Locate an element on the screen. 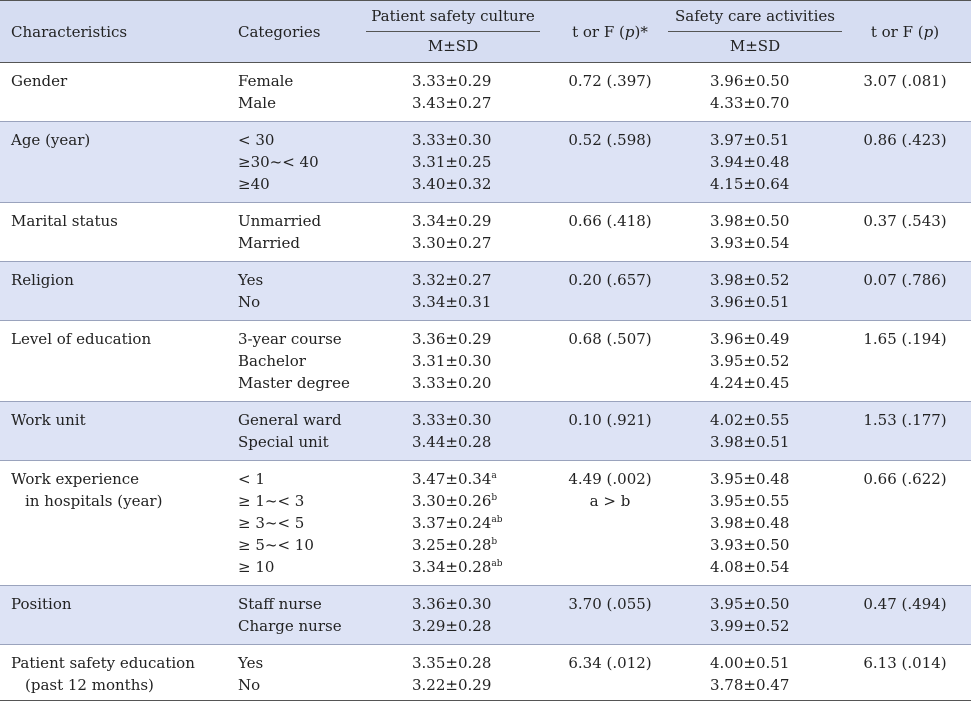 The image size is (971, 701). category-label: Yes is located at coordinates (251, 280).